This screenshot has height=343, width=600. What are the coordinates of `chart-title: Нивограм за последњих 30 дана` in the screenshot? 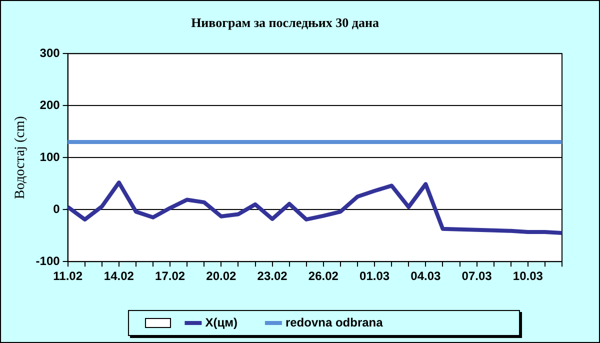 It's located at (285, 22).